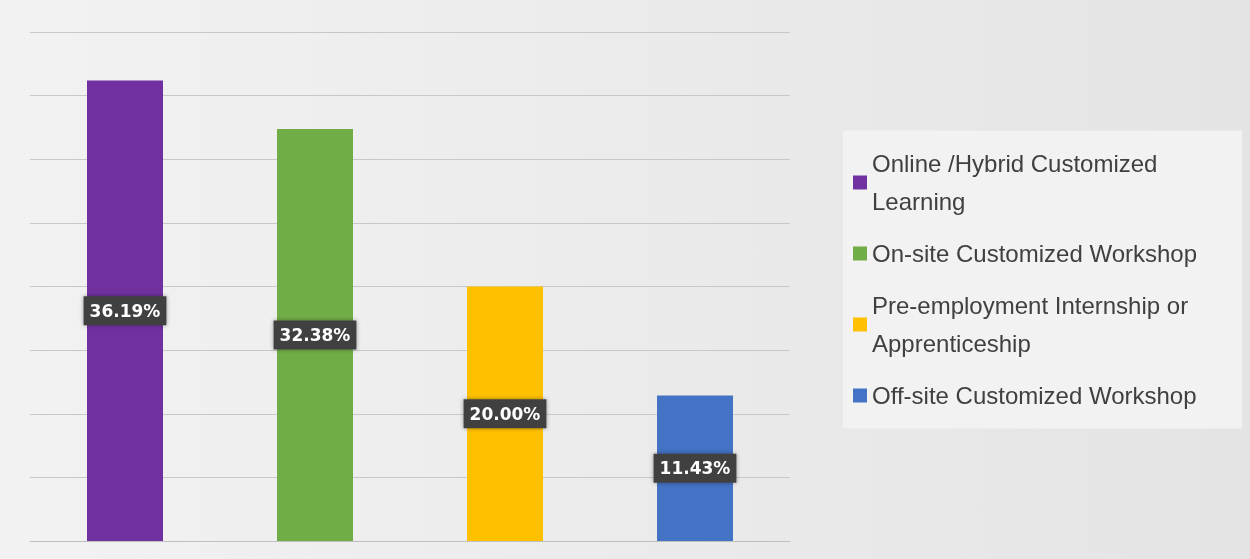  I want to click on data-label: 32.38%, so click(315, 334).